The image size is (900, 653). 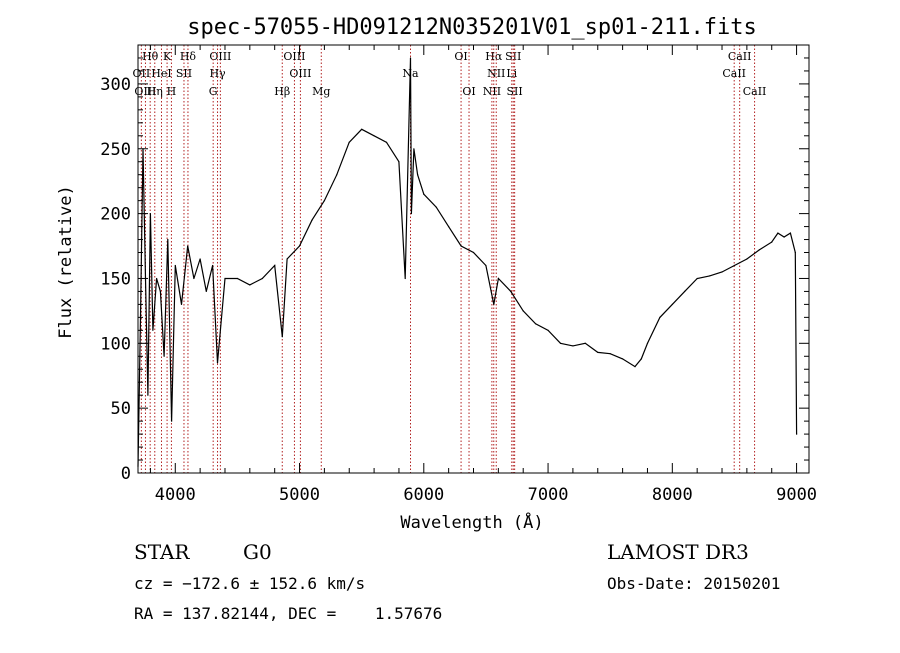 I want to click on spectral-line-label: K, so click(x=167, y=56).